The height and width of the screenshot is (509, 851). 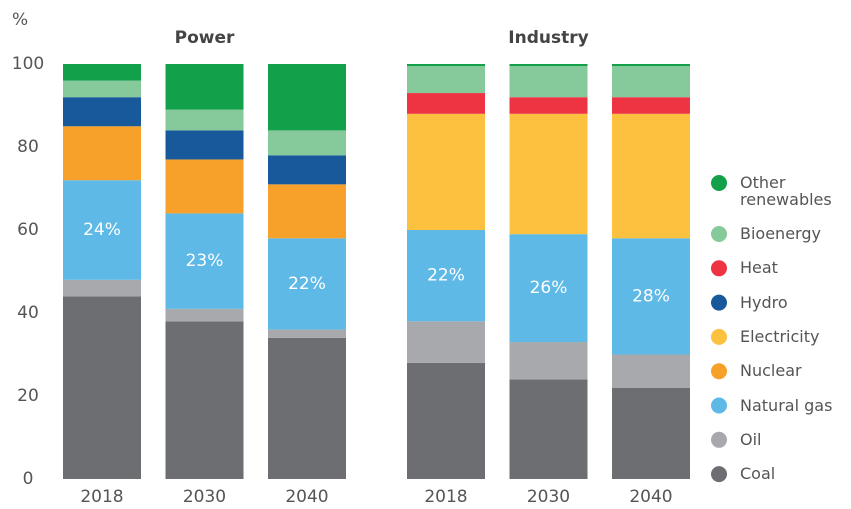 What do you see at coordinates (28, 396) in the screenshot?
I see `y-tick-label: 20` at bounding box center [28, 396].